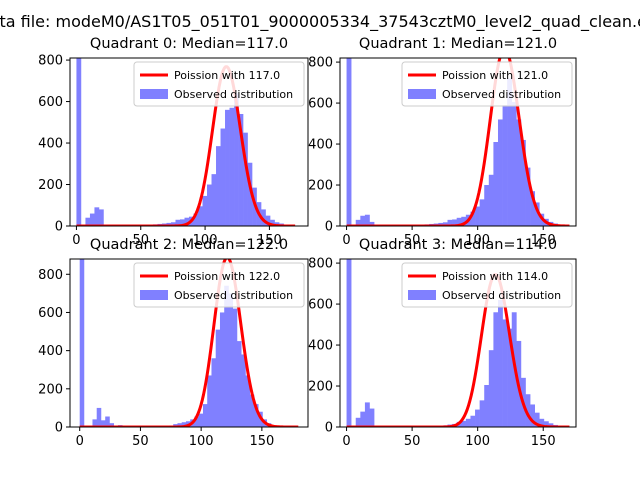  I want to click on axes-frame, so click(458, 343).